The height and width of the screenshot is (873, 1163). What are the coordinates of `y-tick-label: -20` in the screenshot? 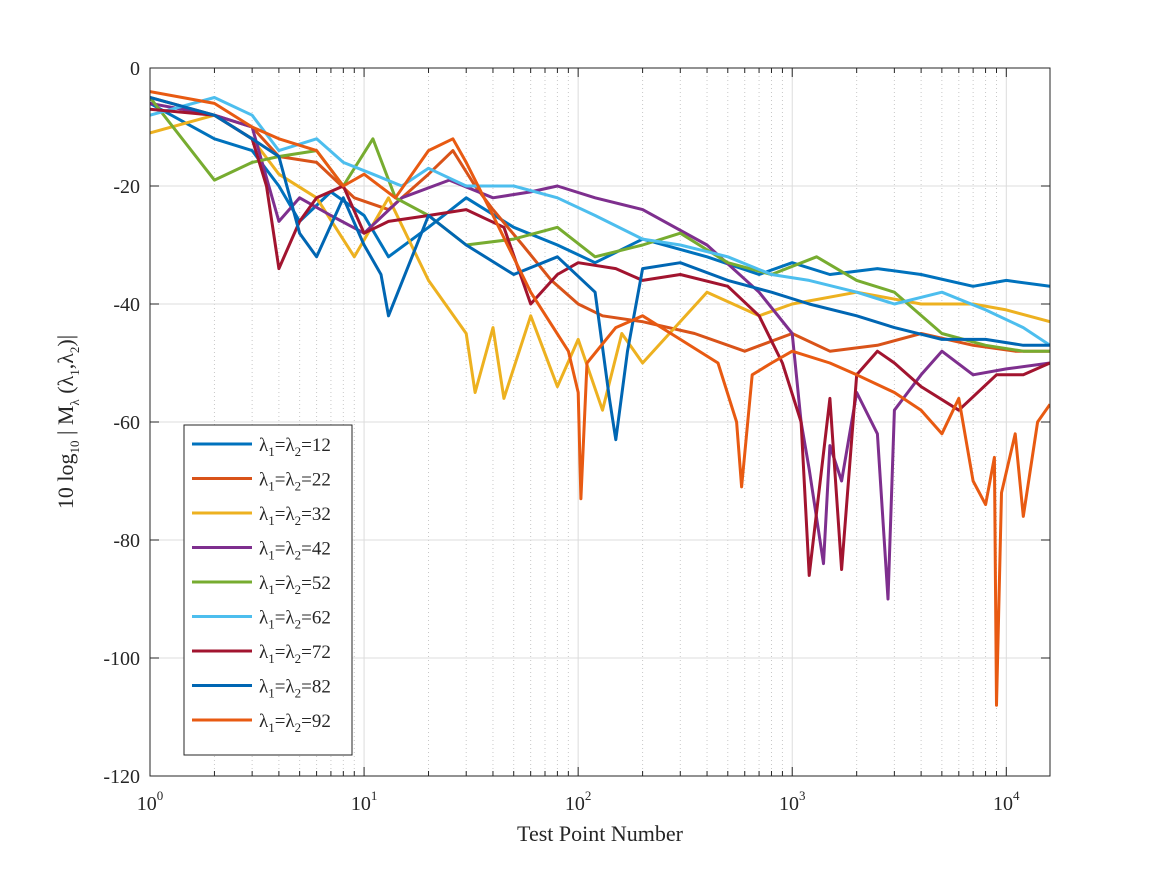 It's located at (126, 187).